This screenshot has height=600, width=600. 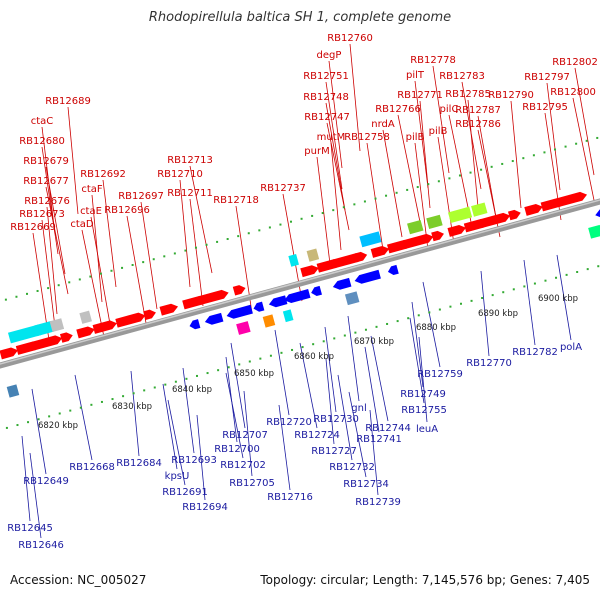 What do you see at coordinates (243, 465) in the screenshot?
I see `bottom-gene-label: RB12702` at bounding box center [243, 465].